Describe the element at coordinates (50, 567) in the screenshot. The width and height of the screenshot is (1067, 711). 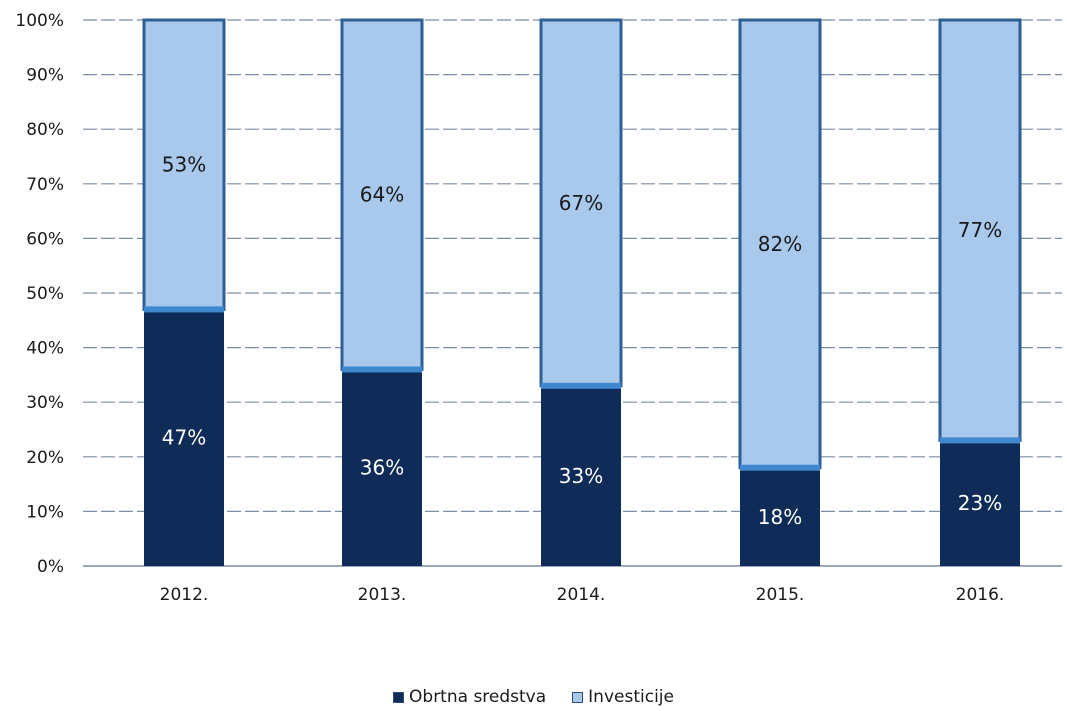
I see `y-tick-label: 0%` at that location.